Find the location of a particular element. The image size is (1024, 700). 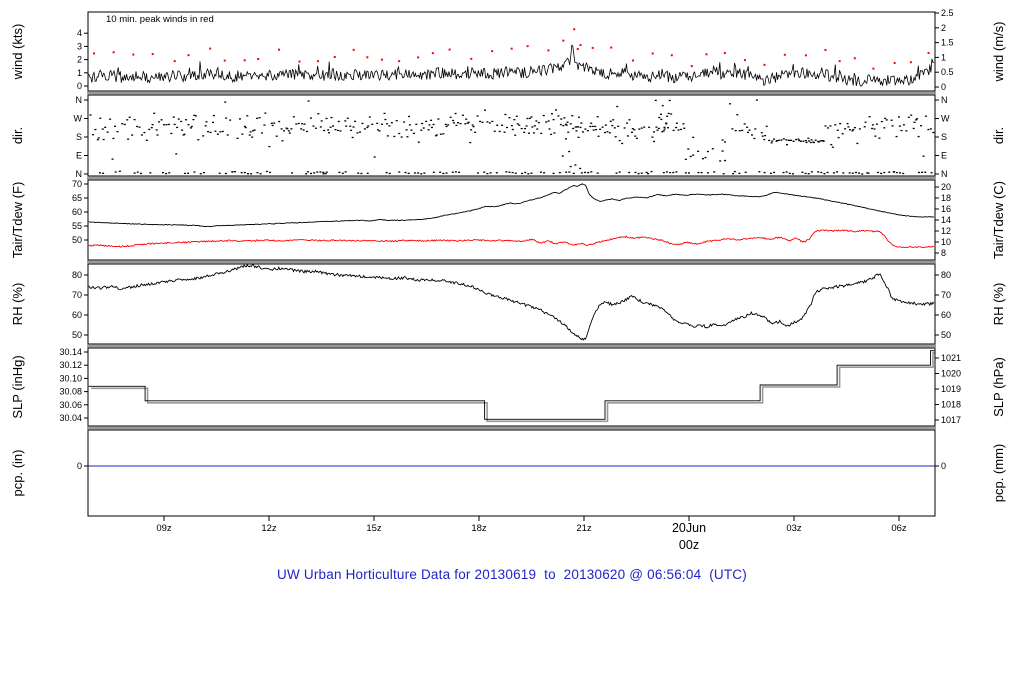

ytick-left-temperature: 60 is located at coordinates (77, 212).